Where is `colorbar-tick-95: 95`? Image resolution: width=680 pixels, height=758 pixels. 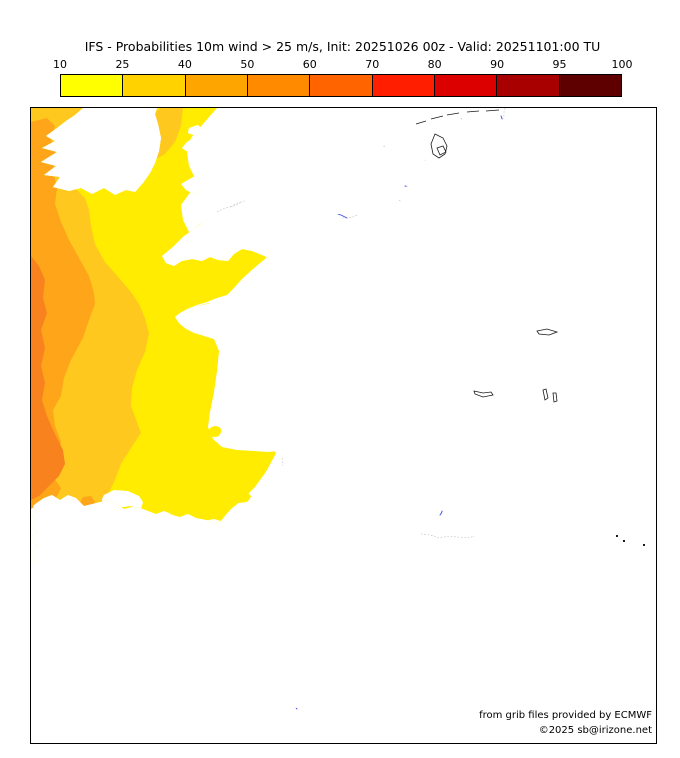 colorbar-tick-95: 95 is located at coordinates (559, 64).